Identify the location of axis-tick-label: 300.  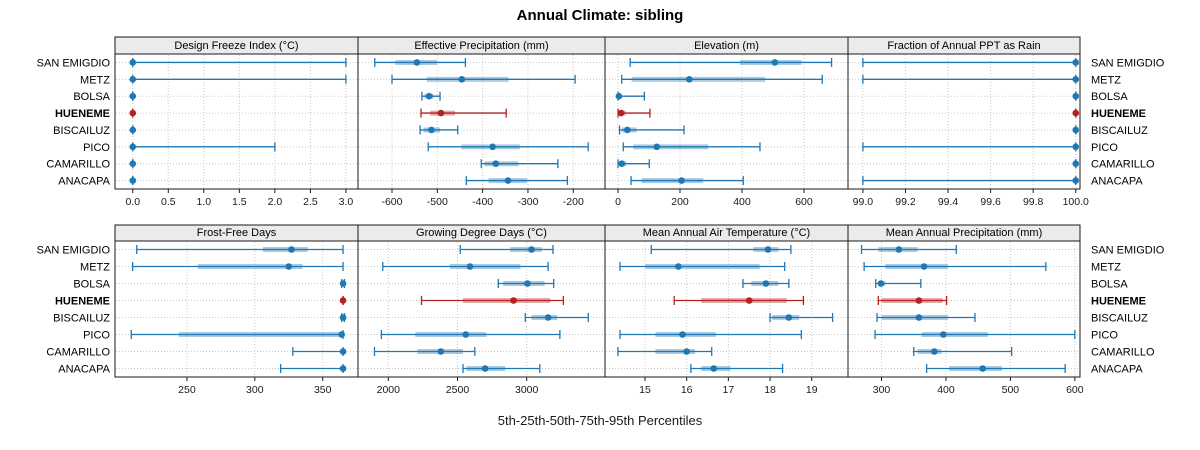
(255, 390).